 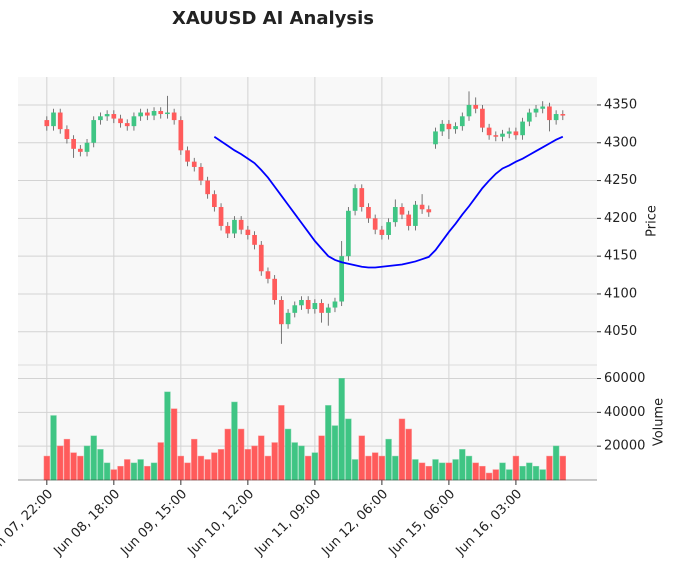 What do you see at coordinates (620, 218) in the screenshot?
I see `y-tick-label: 4200` at bounding box center [620, 218].